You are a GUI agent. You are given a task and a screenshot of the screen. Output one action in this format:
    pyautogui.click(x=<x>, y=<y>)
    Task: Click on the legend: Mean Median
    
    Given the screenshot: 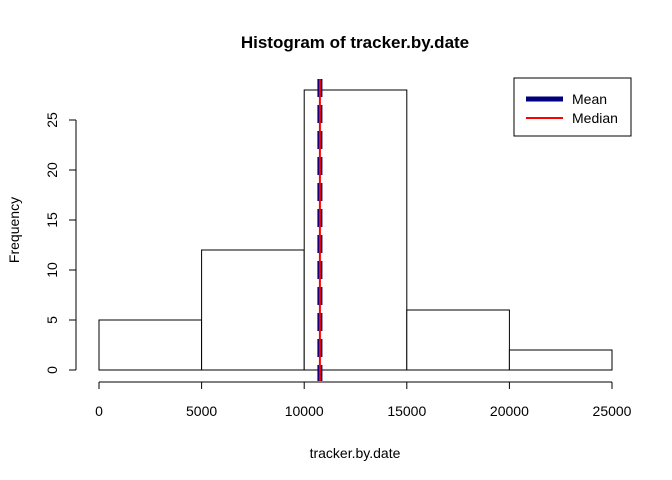 What is the action you would take?
    pyautogui.click(x=572, y=107)
    